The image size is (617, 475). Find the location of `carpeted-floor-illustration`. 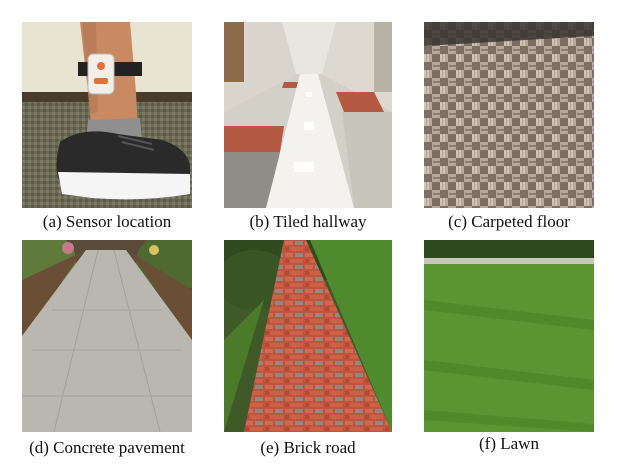

carpeted-floor-illustration is located at coordinates (509, 115).